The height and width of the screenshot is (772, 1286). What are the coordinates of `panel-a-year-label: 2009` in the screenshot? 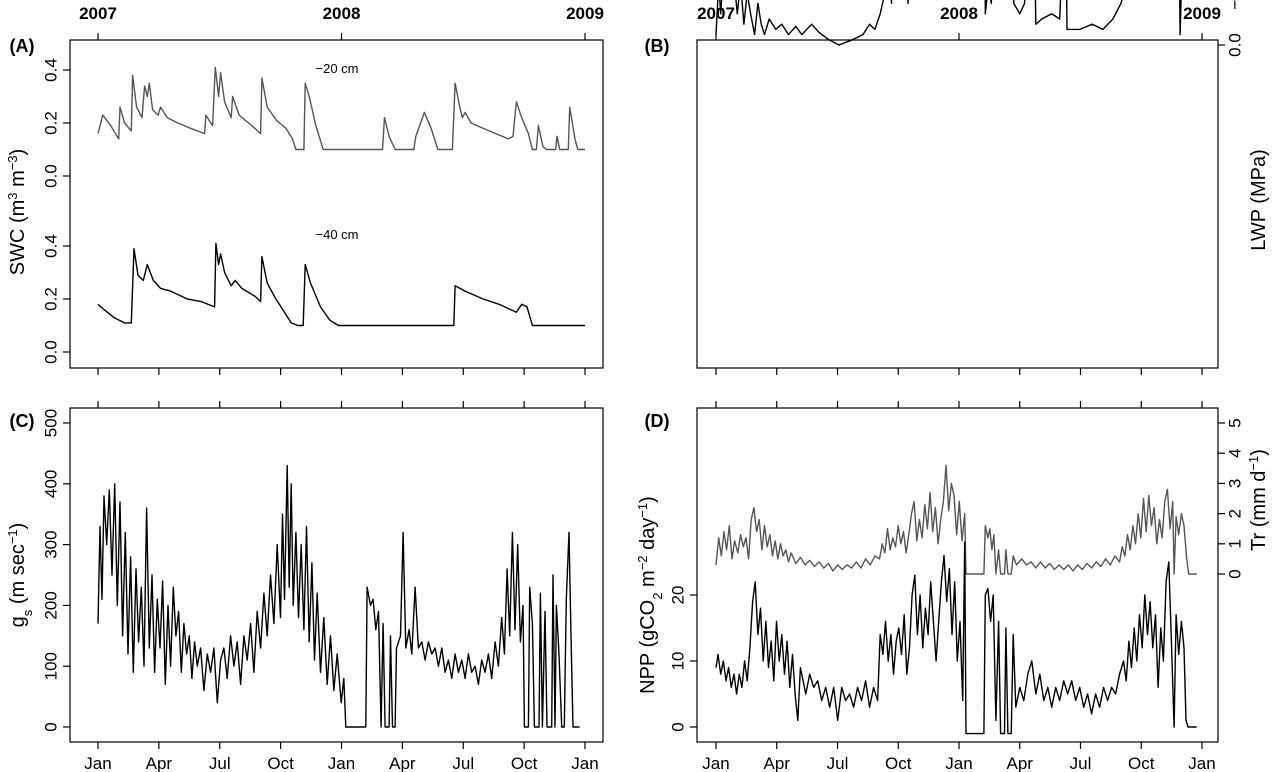 It's located at (585, 13).